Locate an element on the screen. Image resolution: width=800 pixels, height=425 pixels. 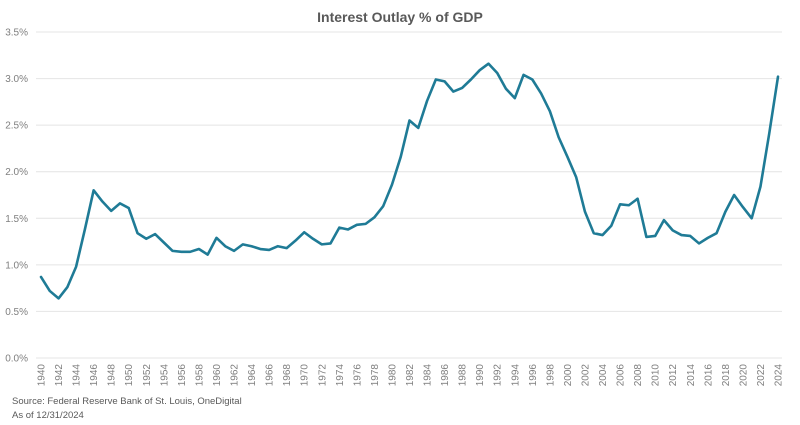
x-tick-label: 1962 is located at coordinates (235, 375).